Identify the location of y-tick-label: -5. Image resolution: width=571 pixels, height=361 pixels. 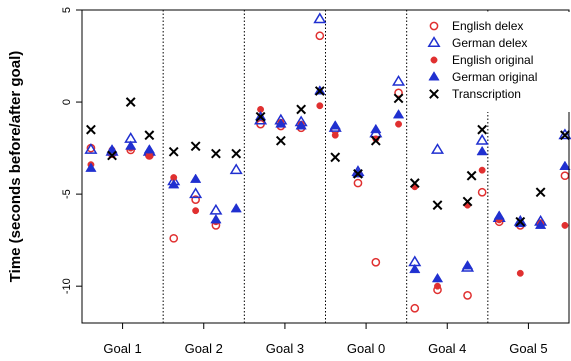
(67, 194).